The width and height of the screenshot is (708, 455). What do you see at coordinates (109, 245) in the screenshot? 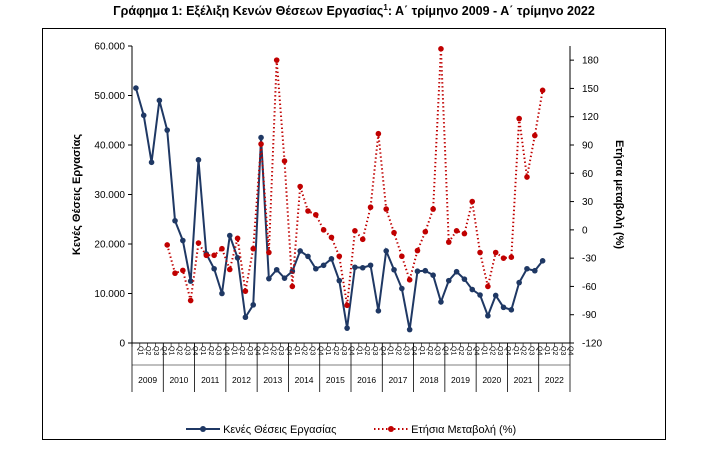
I see `left-axis-tick-label: 20.000` at bounding box center [109, 245].